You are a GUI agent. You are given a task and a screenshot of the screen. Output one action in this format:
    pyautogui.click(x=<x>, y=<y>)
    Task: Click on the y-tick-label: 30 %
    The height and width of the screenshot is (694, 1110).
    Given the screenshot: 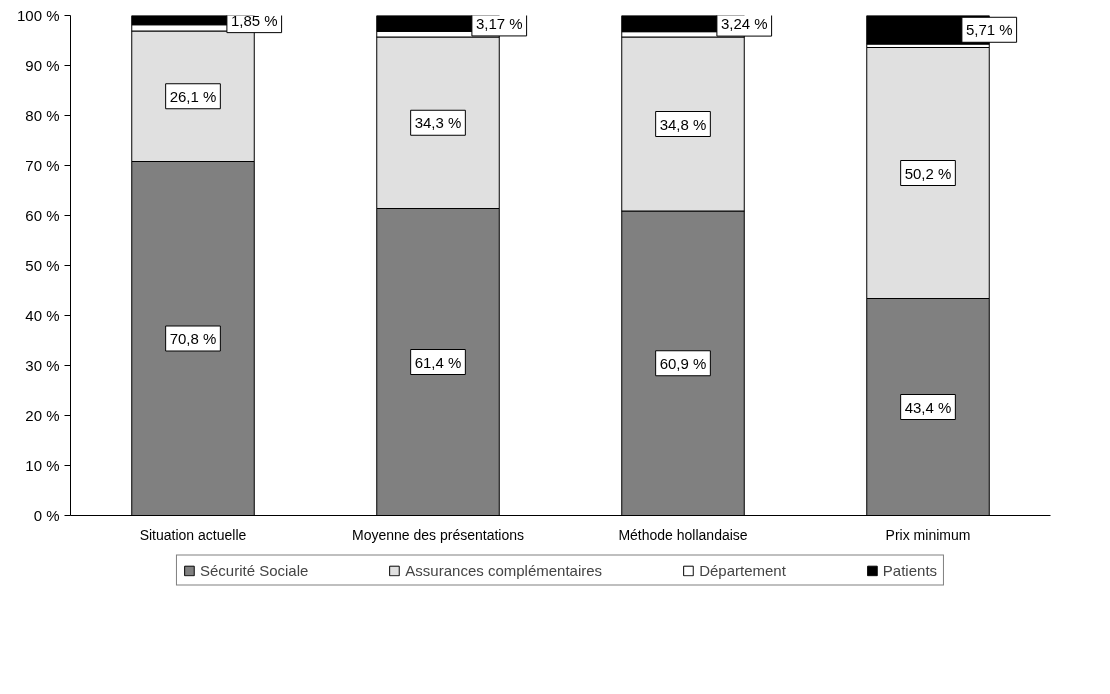 What is the action you would take?
    pyautogui.click(x=42, y=365)
    